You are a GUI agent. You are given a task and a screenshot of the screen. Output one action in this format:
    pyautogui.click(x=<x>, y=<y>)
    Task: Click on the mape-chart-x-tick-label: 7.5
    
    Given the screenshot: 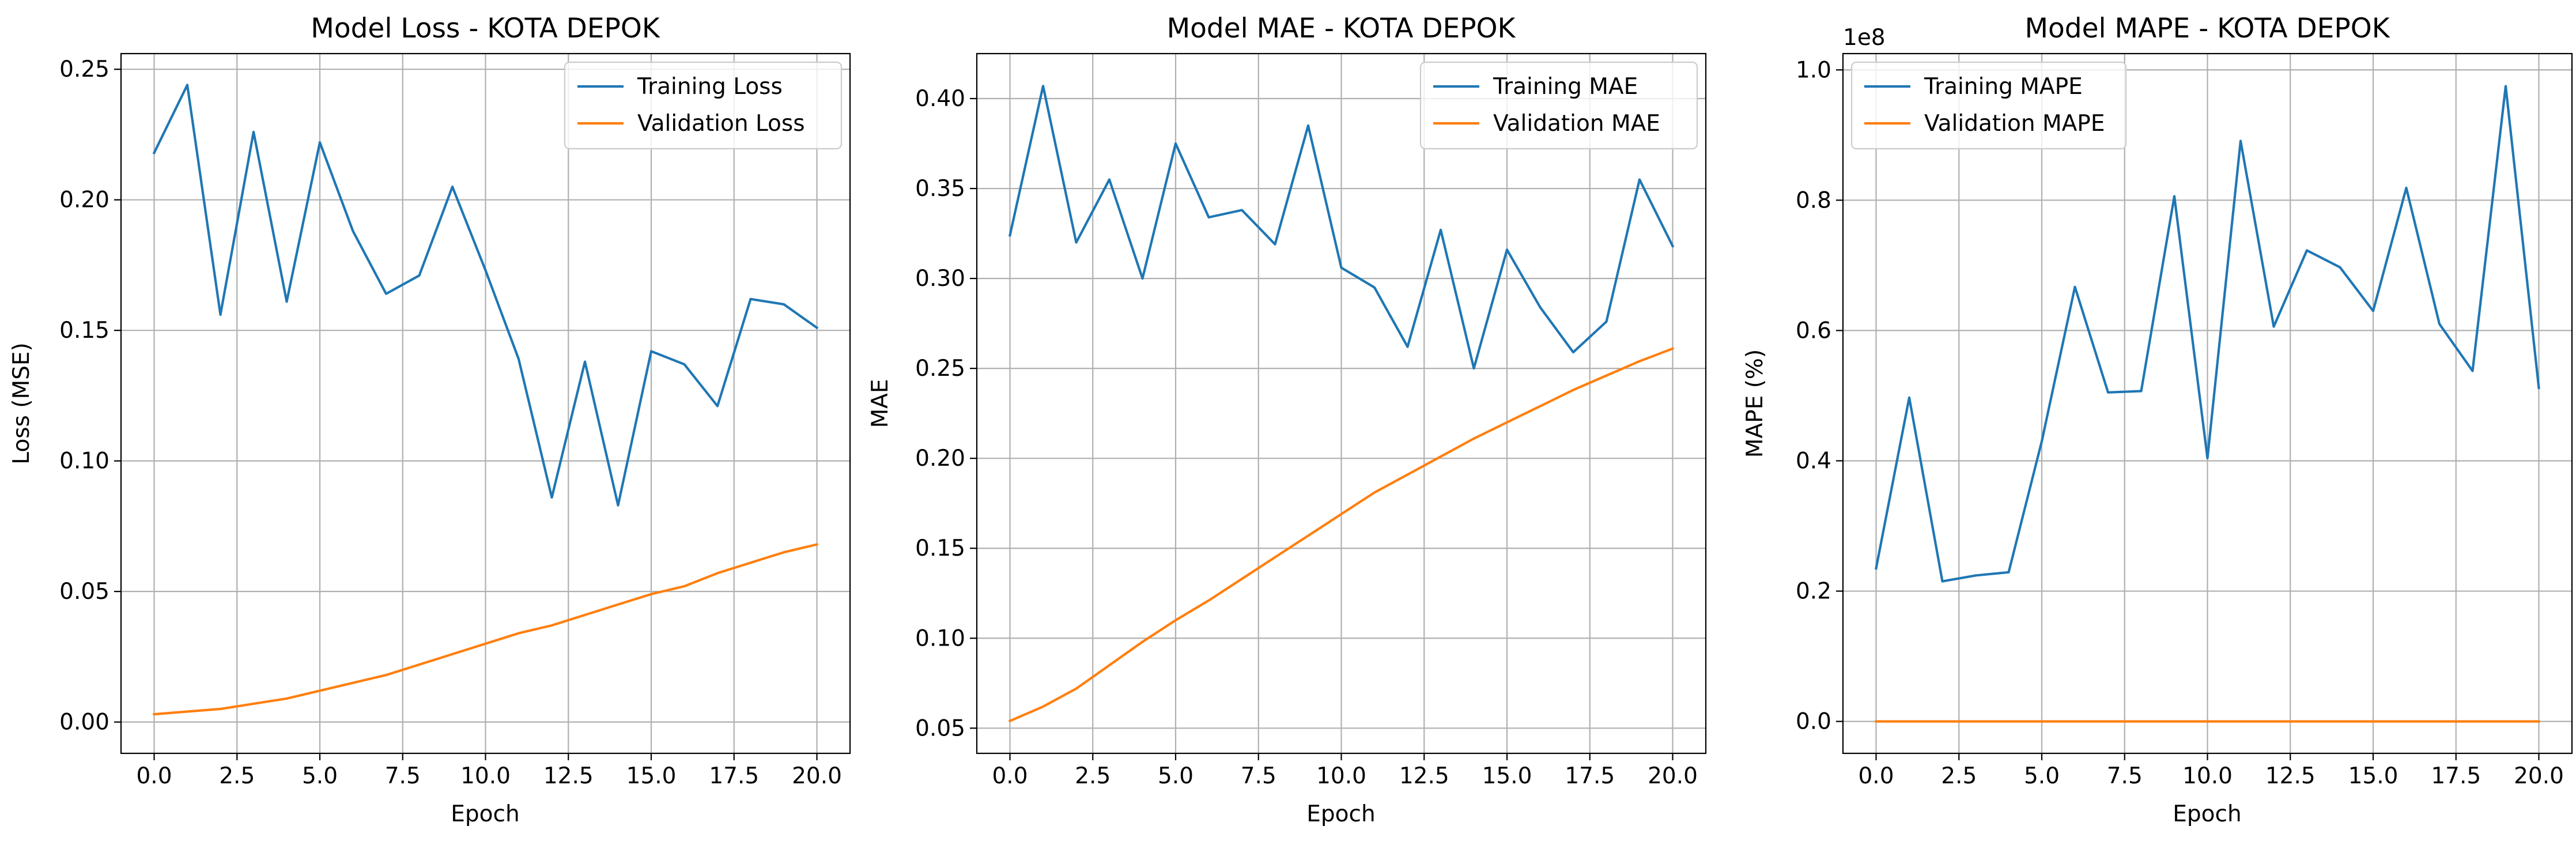 What is the action you would take?
    pyautogui.click(x=2125, y=776)
    